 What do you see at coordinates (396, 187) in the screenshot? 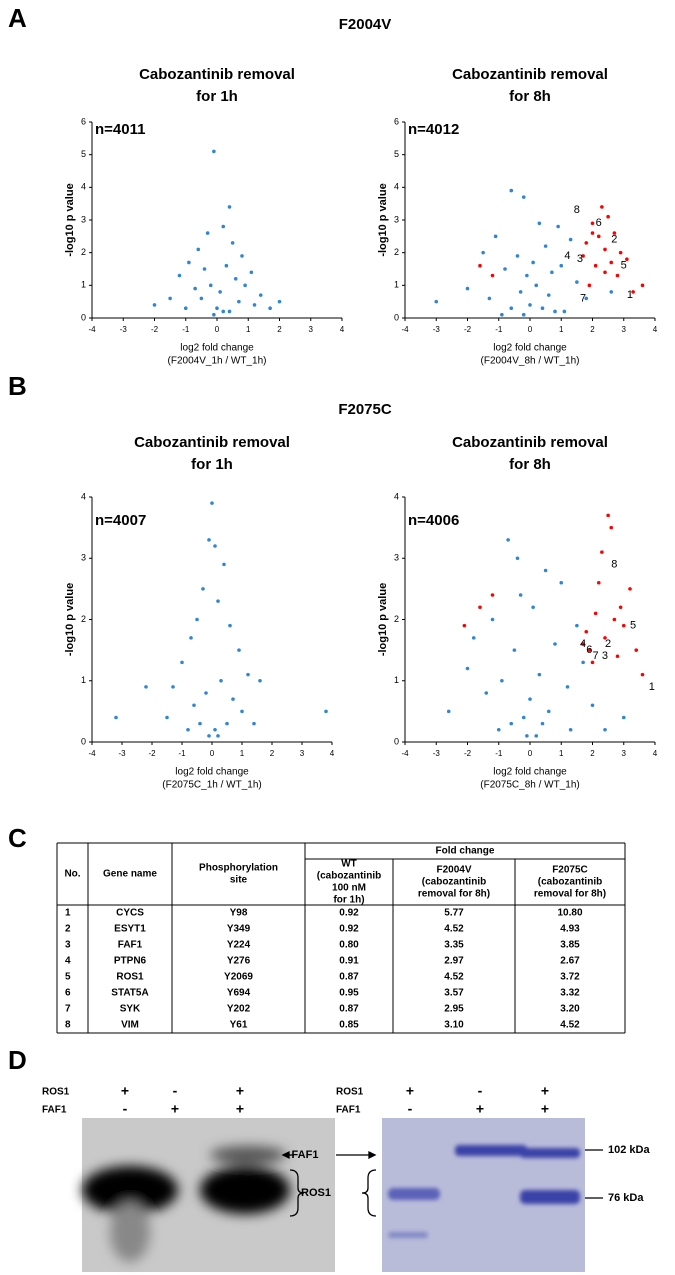
I see `y-tick-label: 4` at bounding box center [396, 187].